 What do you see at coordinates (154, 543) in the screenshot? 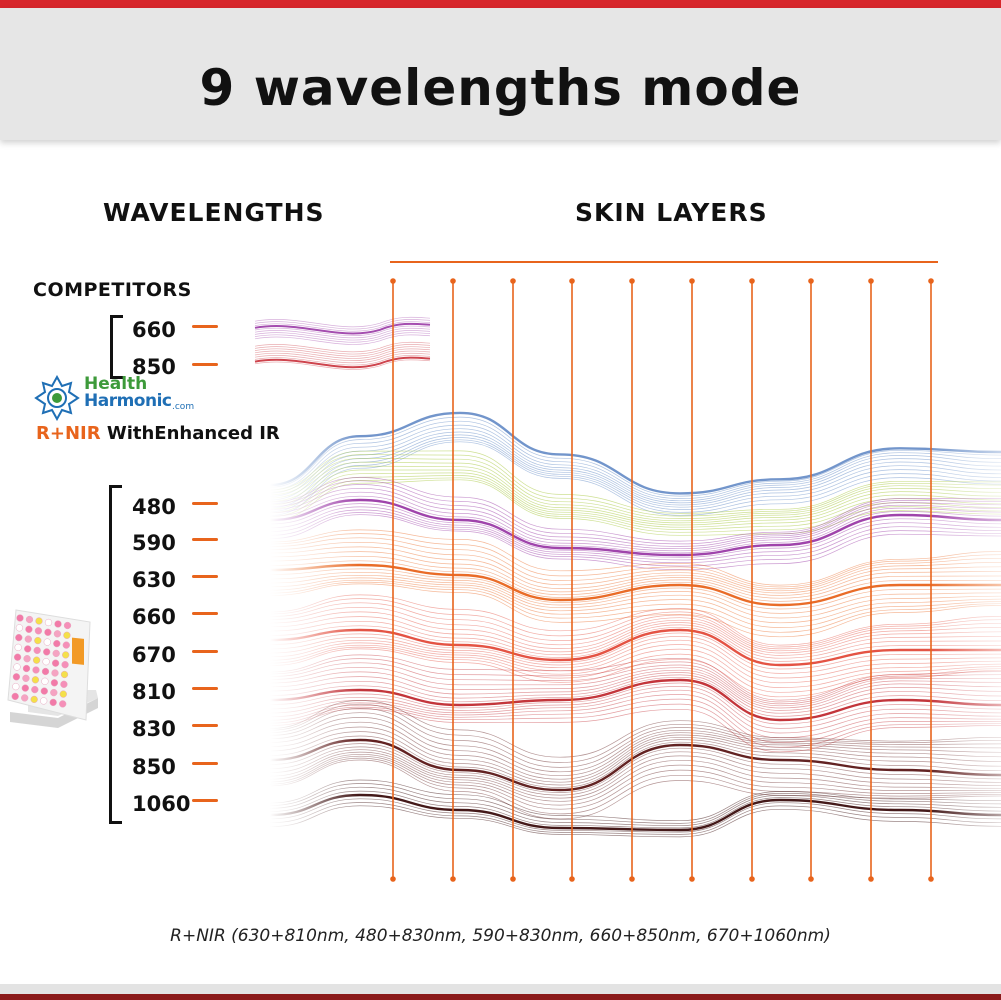
I see `product-wavelength: 590` at bounding box center [154, 543].